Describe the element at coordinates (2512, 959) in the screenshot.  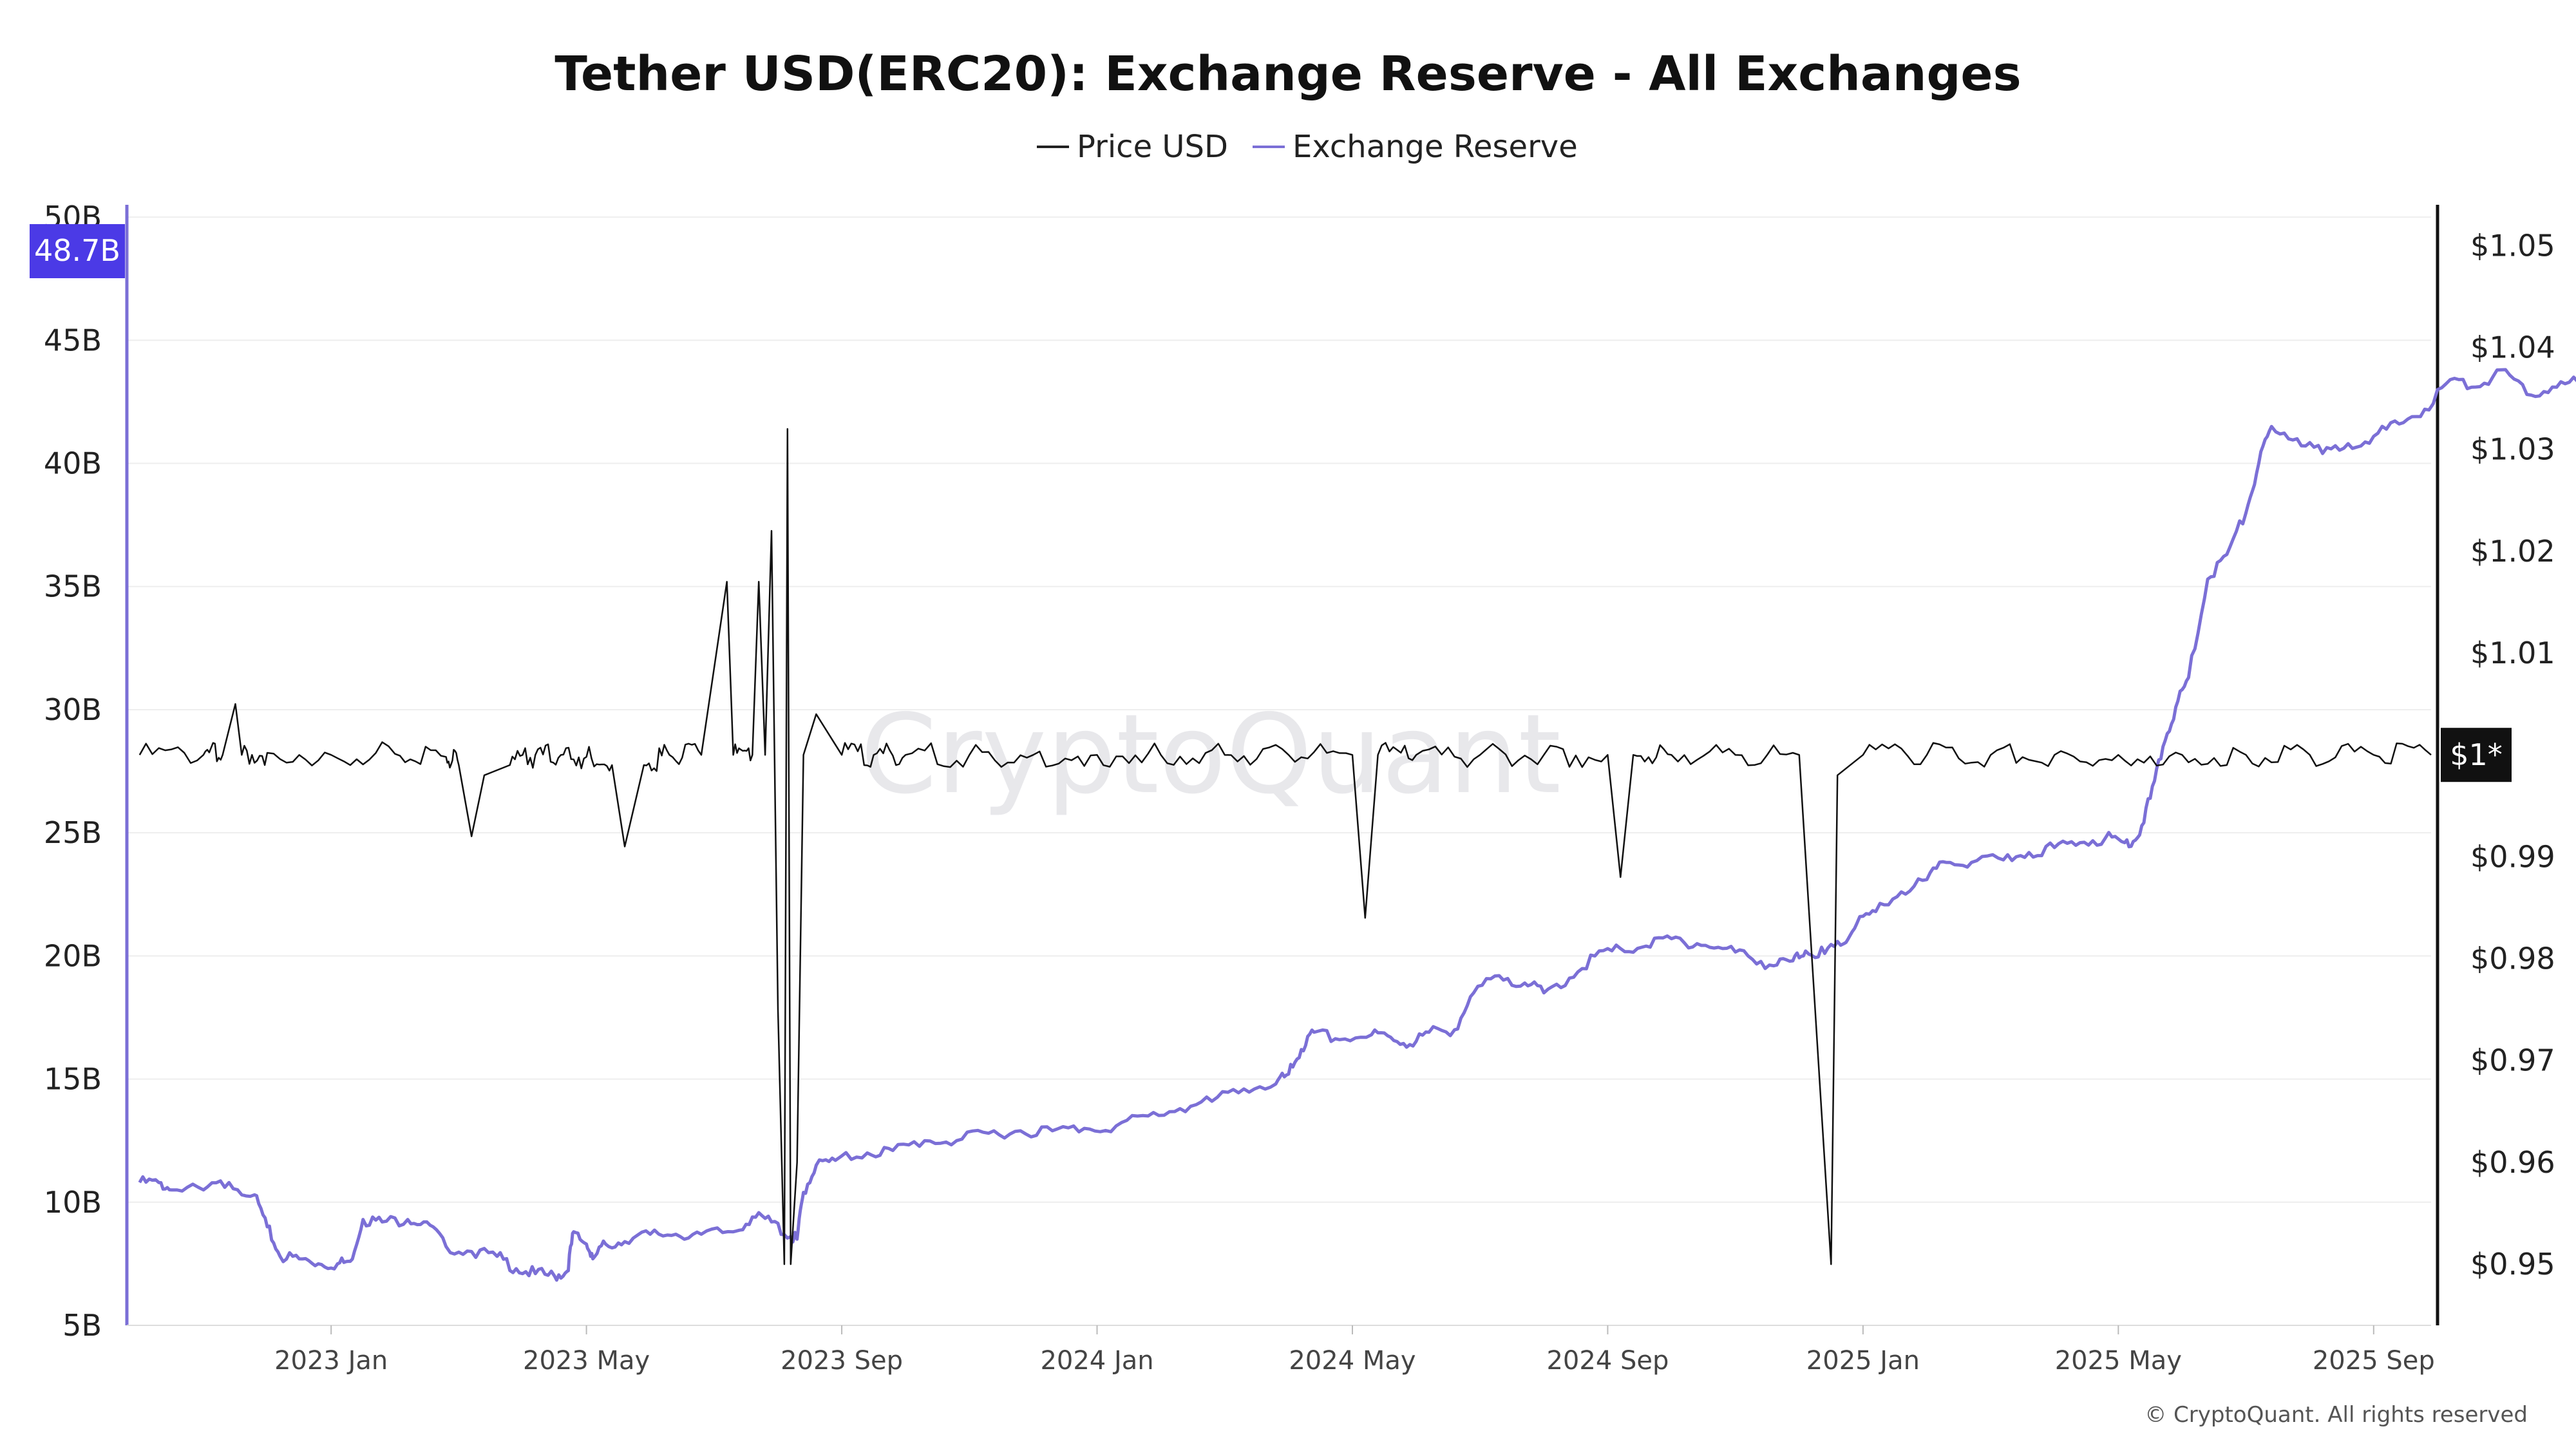
I see `right-tick-label: $0.98` at that location.